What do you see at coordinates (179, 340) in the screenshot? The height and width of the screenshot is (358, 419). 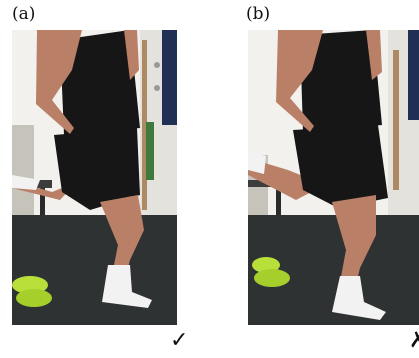 I see `check-mark-icon: ✓` at bounding box center [179, 340].